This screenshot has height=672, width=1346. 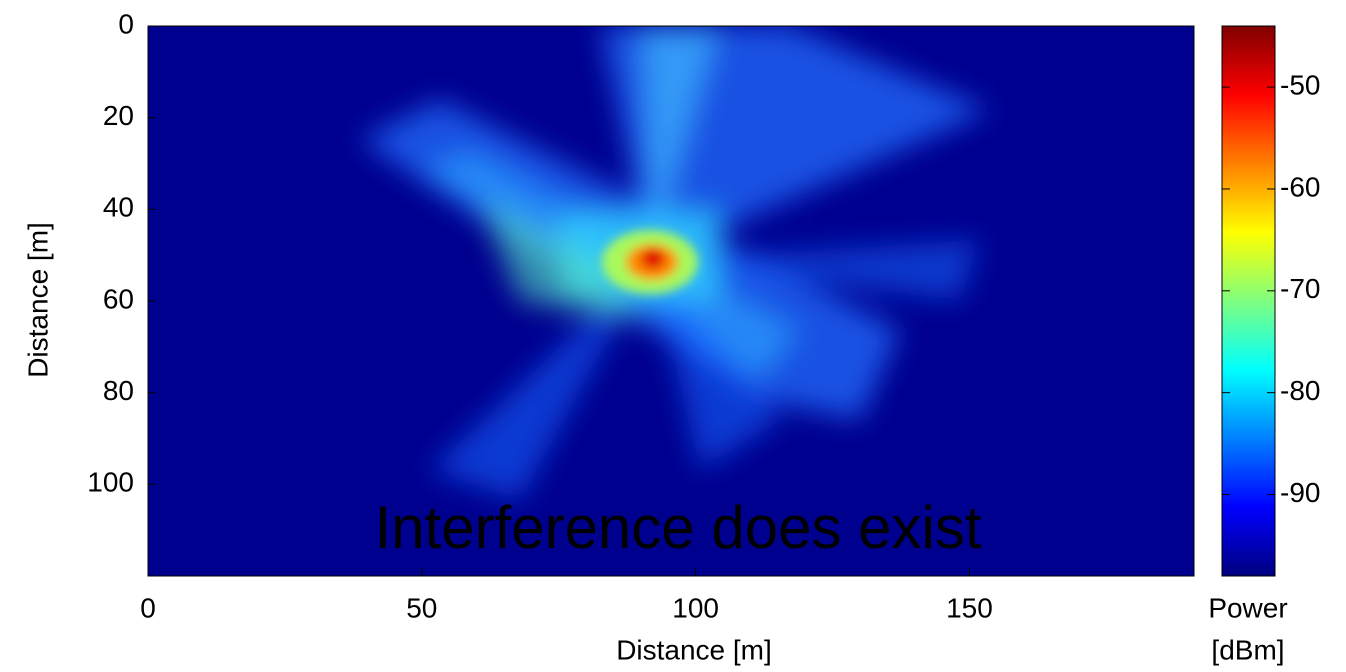 I want to click on x-tick-label: 0, so click(x=148, y=607).